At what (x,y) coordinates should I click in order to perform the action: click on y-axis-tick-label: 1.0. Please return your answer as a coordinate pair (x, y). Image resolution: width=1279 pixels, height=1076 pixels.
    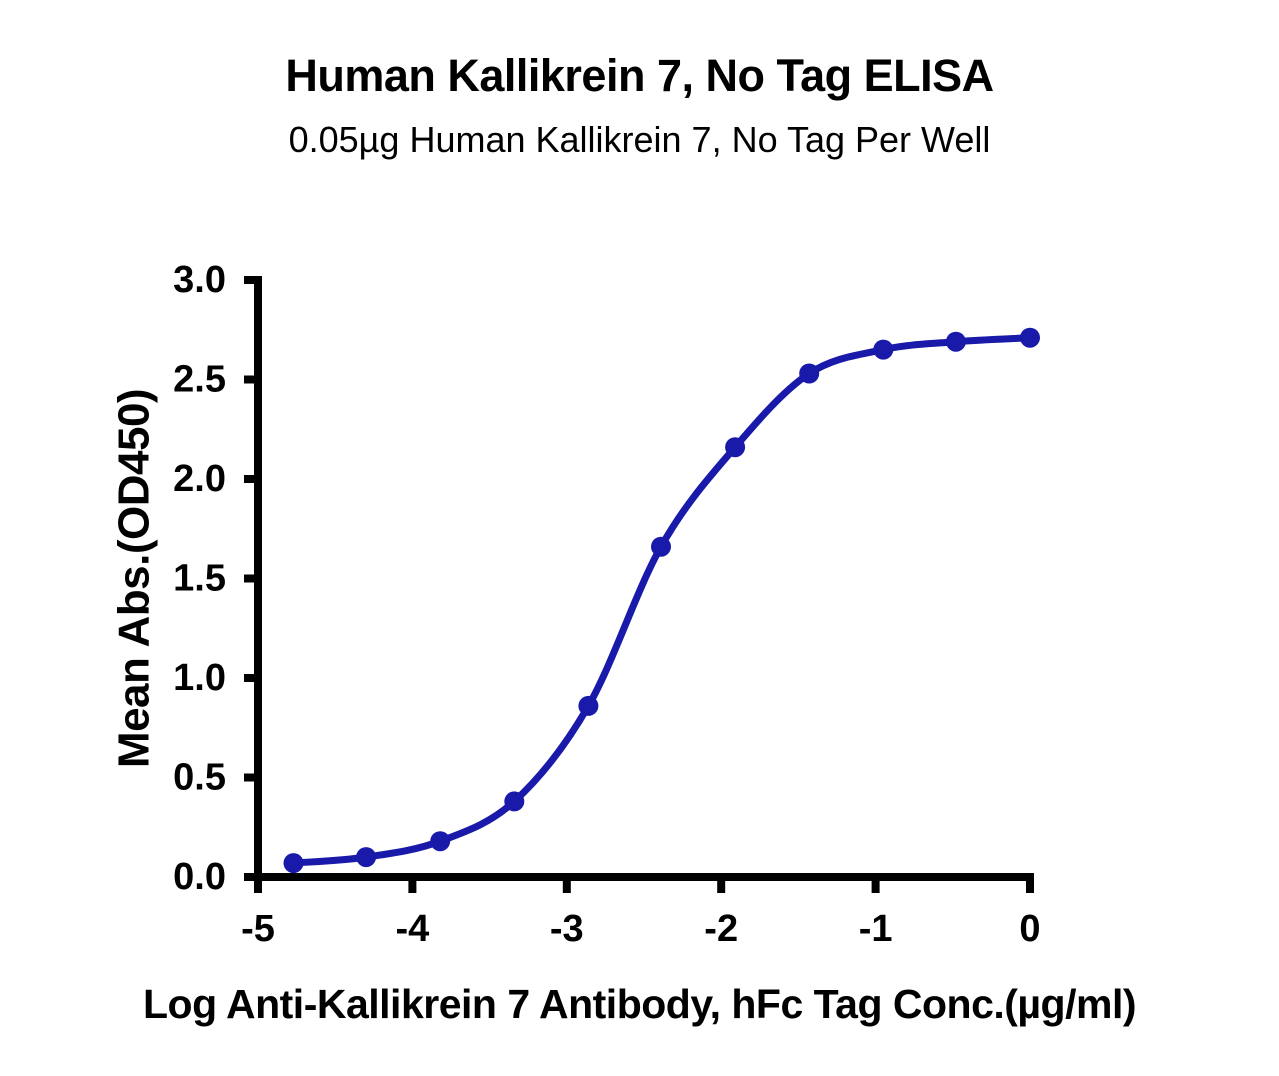
    Looking at the image, I should click on (199, 678).